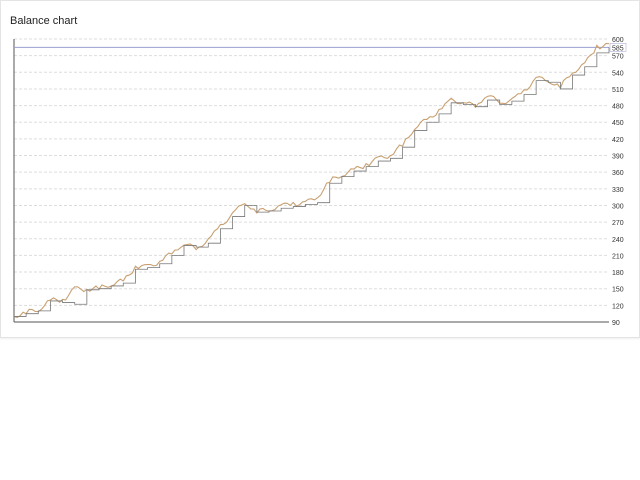  Describe the element at coordinates (618, 206) in the screenshot. I see `y-tick-label: 300` at that location.